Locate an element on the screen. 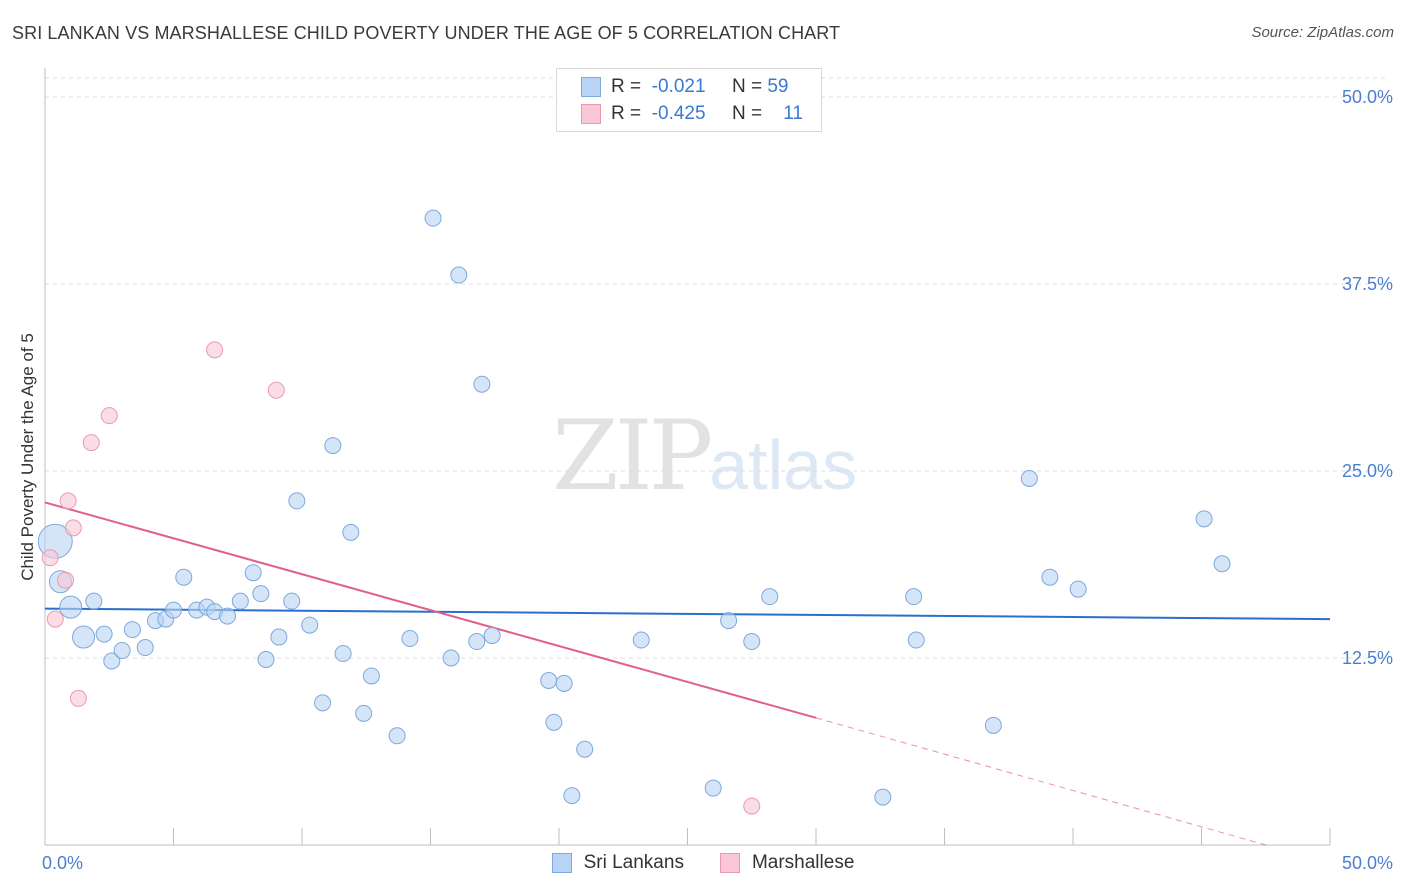 The width and height of the screenshot is (1406, 892). legend-row-sri-lankans: R = -0.021 N = 59 is located at coordinates (684, 87).